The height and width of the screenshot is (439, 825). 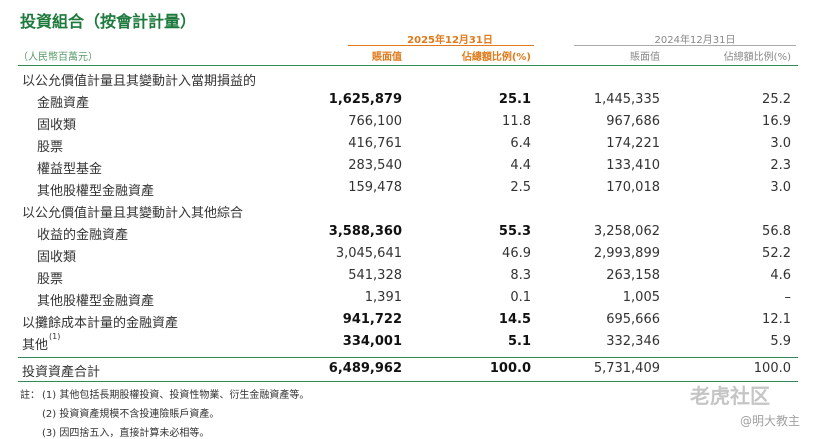 What do you see at coordinates (520, 143) in the screenshot?
I see `cell: 6.4` at bounding box center [520, 143].